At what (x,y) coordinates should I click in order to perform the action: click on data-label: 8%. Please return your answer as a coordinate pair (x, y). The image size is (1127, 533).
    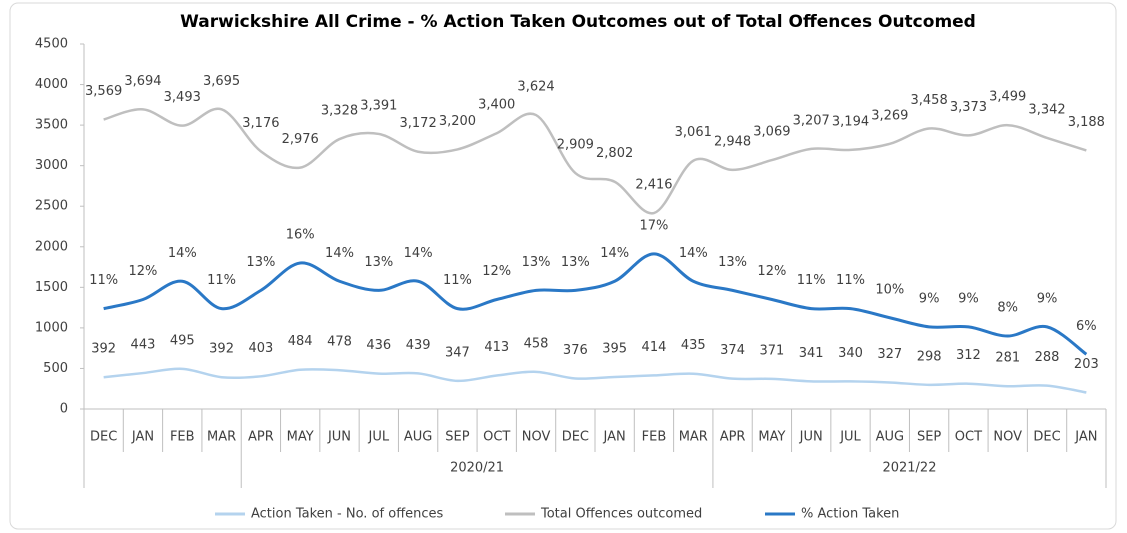
    Looking at the image, I should click on (1007, 308).